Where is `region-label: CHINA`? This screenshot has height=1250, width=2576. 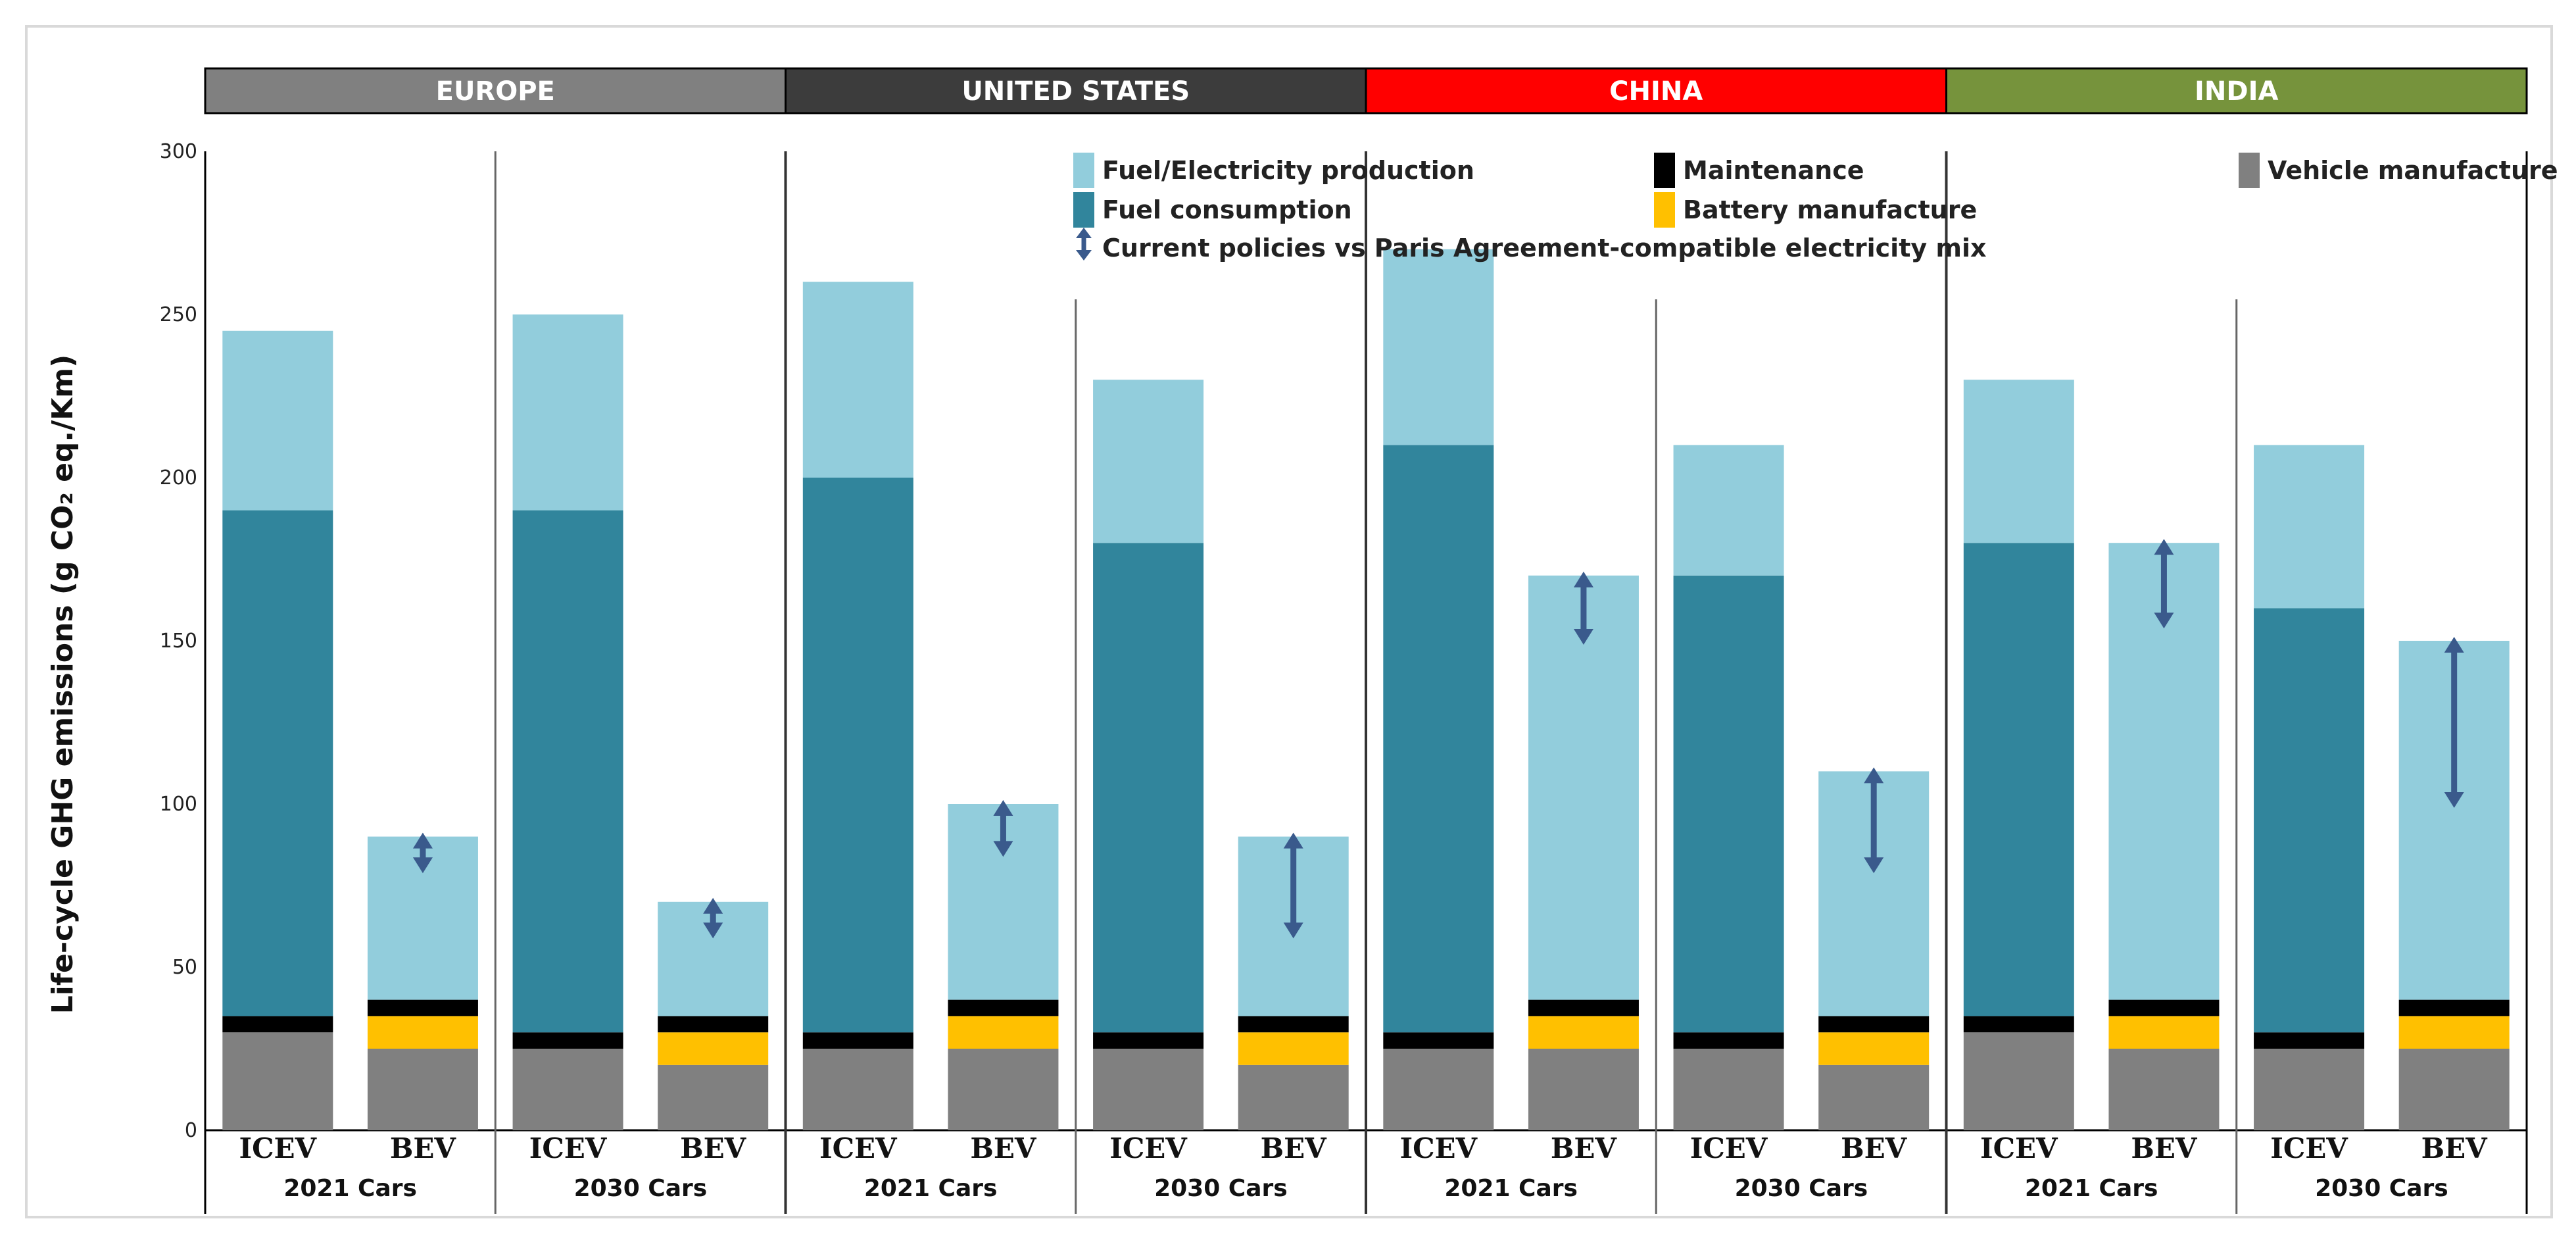
region-label: CHINA is located at coordinates (1656, 92).